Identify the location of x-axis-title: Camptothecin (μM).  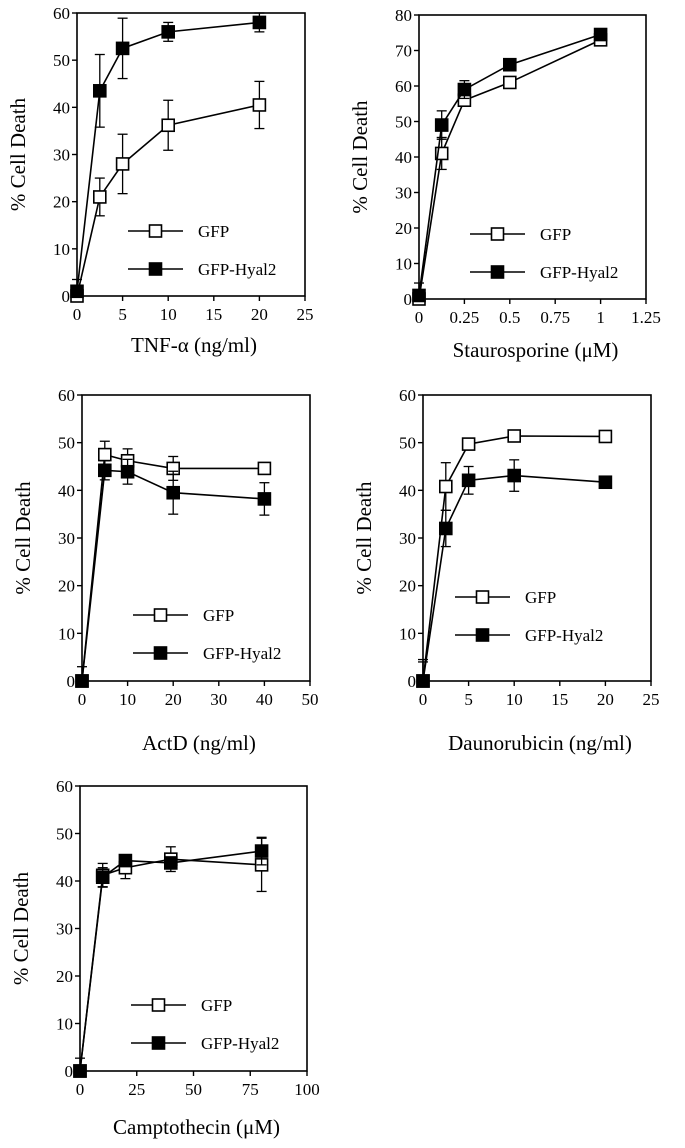
(196, 1127).